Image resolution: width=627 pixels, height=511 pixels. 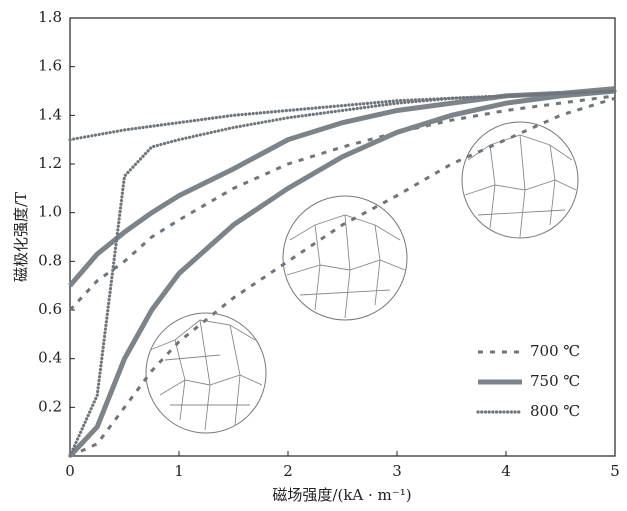 I want to click on y-tick-label: 1.8, so click(x=50, y=17).